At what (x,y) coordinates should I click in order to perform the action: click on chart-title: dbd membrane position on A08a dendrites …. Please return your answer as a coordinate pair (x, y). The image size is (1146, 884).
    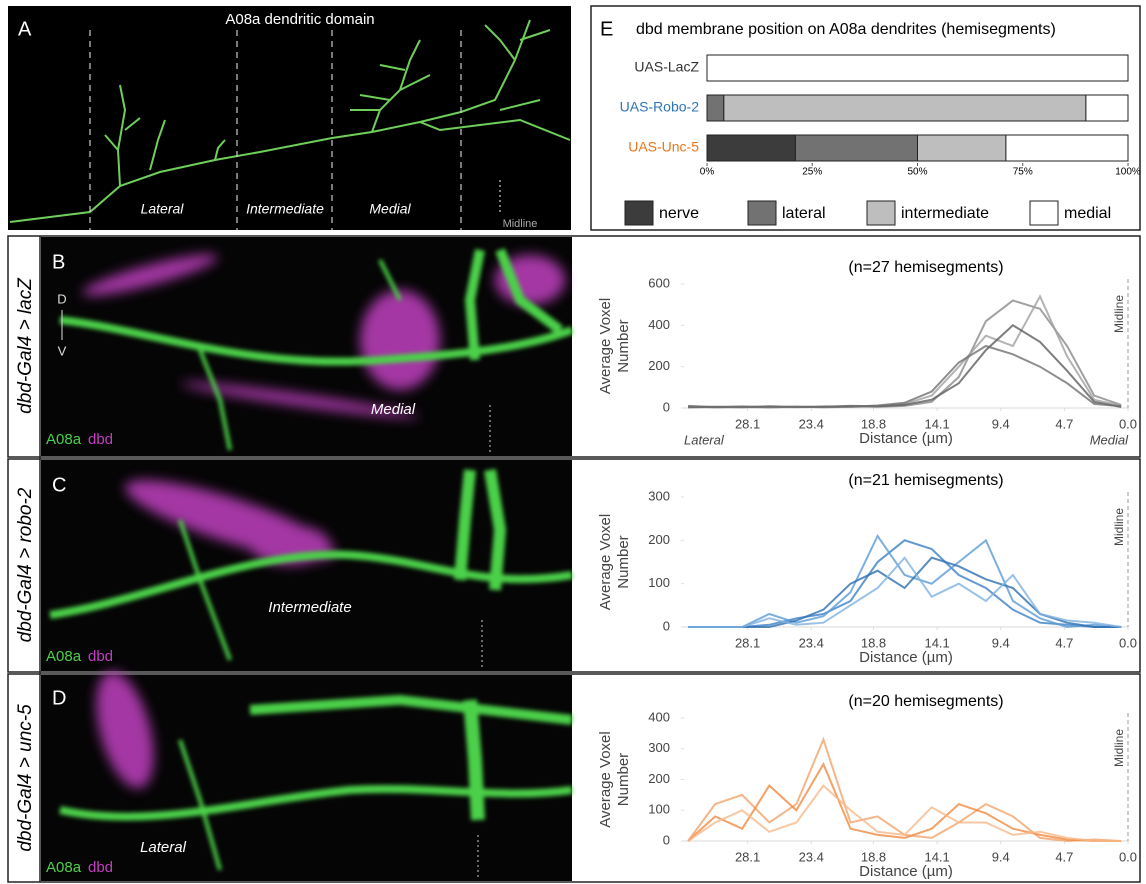
    Looking at the image, I should click on (846, 29).